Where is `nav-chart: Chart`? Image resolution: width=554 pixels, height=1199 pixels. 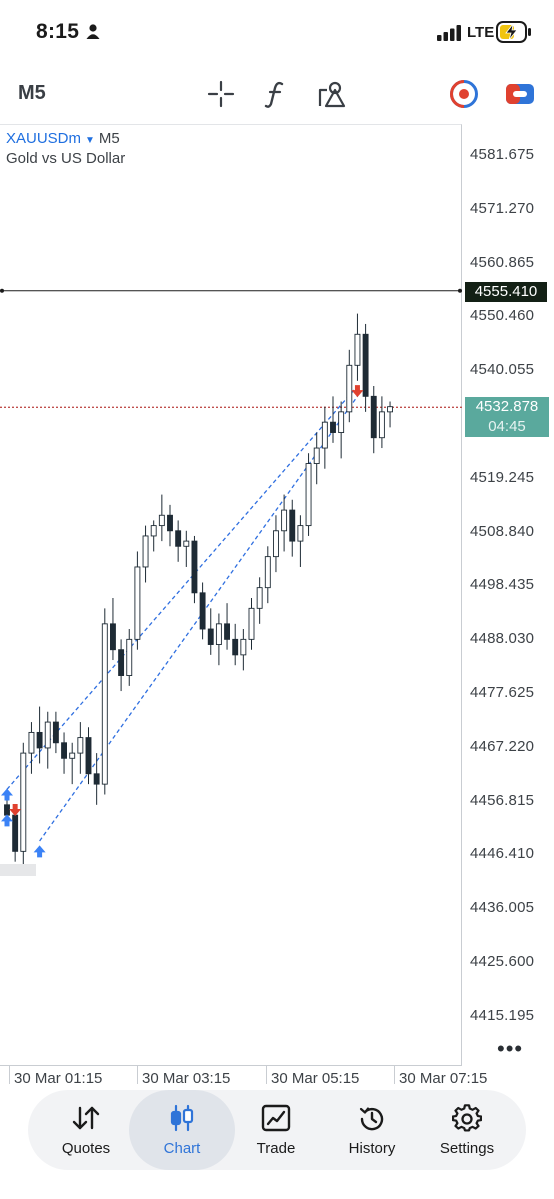
nav-chart: Chart is located at coordinates (182, 1130).